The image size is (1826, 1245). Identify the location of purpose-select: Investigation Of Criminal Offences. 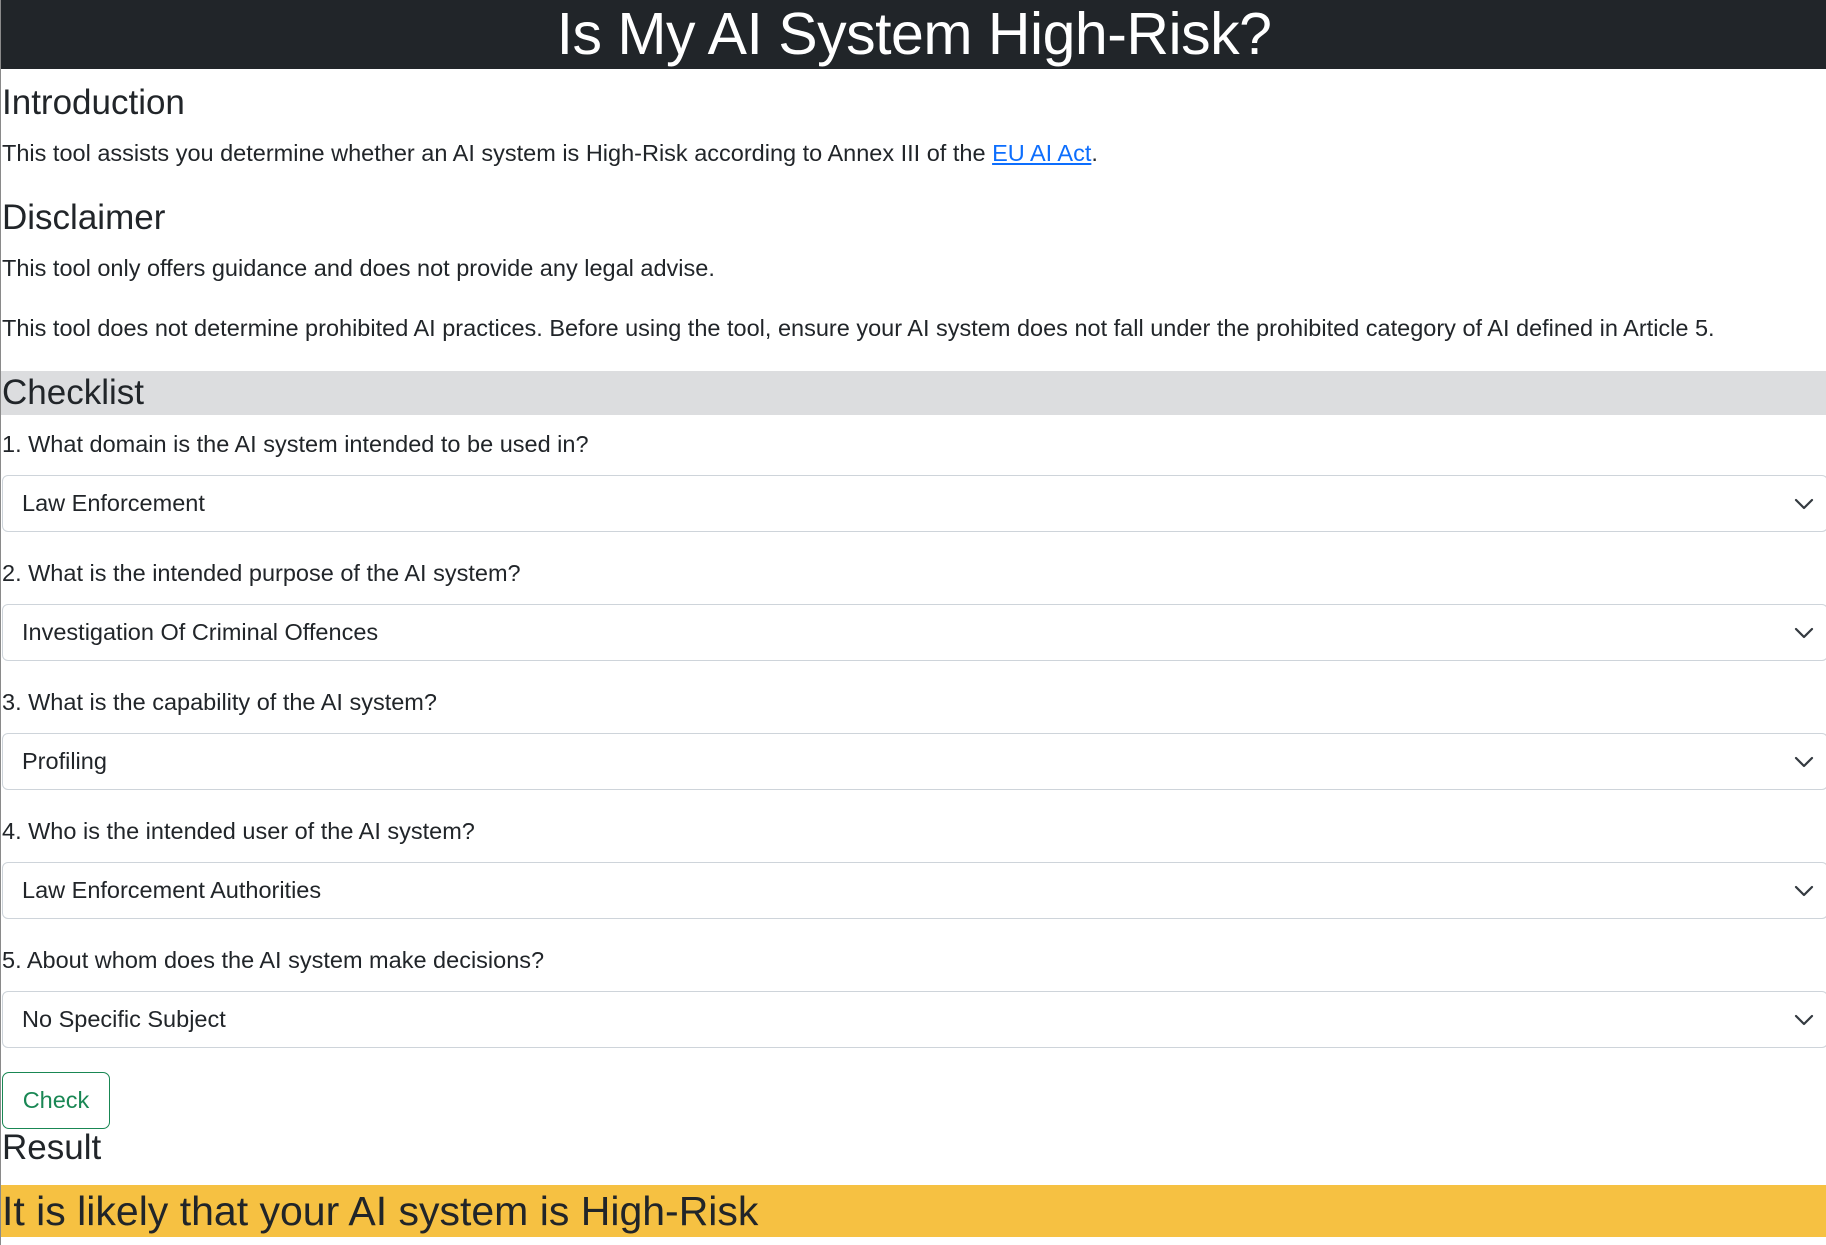
(914, 632).